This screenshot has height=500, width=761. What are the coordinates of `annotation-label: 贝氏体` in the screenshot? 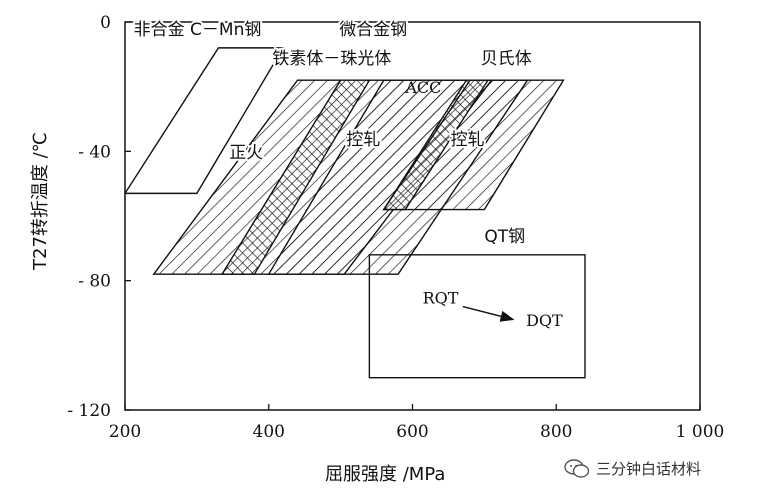 It's located at (506, 59).